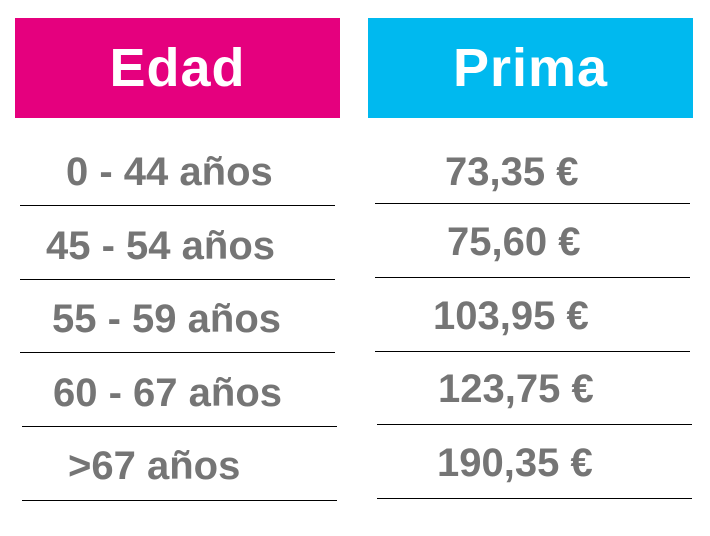  Describe the element at coordinates (515, 463) in the screenshot. I see `prima-cell-5: 190,35 €` at that location.